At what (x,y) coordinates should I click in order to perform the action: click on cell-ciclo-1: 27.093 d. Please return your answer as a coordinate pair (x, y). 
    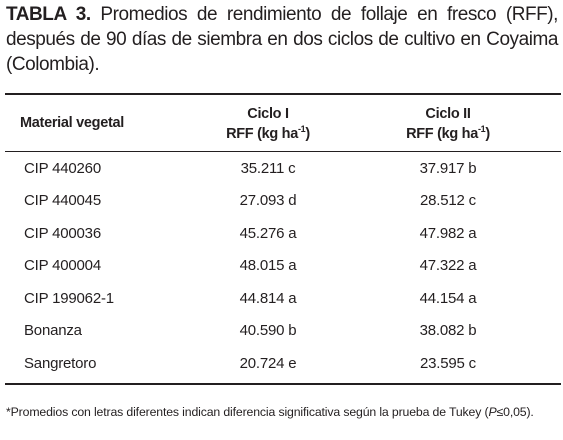
    Looking at the image, I should click on (268, 200).